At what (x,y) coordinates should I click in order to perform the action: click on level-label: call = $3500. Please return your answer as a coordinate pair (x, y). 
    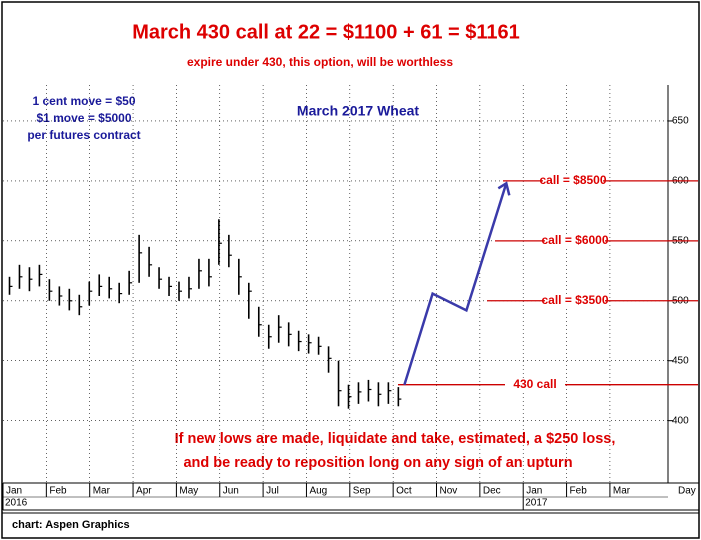
    Looking at the image, I should click on (574, 300).